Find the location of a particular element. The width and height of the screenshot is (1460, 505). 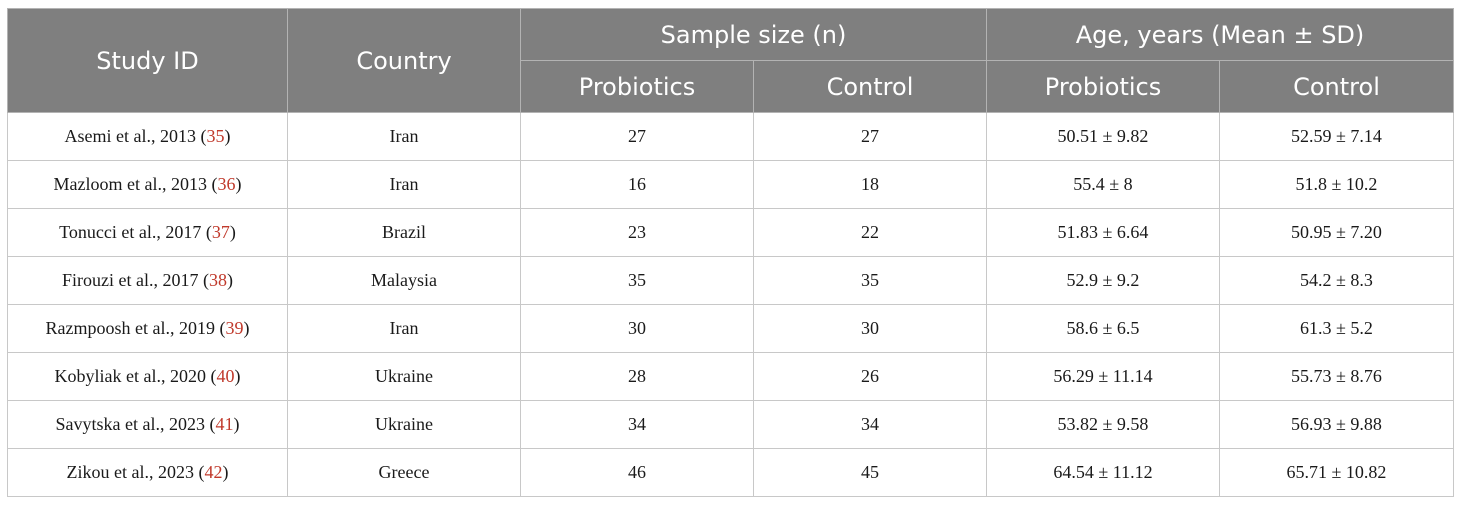

study-cell: Savytska et al., 2023 (41) is located at coordinates (147, 424).